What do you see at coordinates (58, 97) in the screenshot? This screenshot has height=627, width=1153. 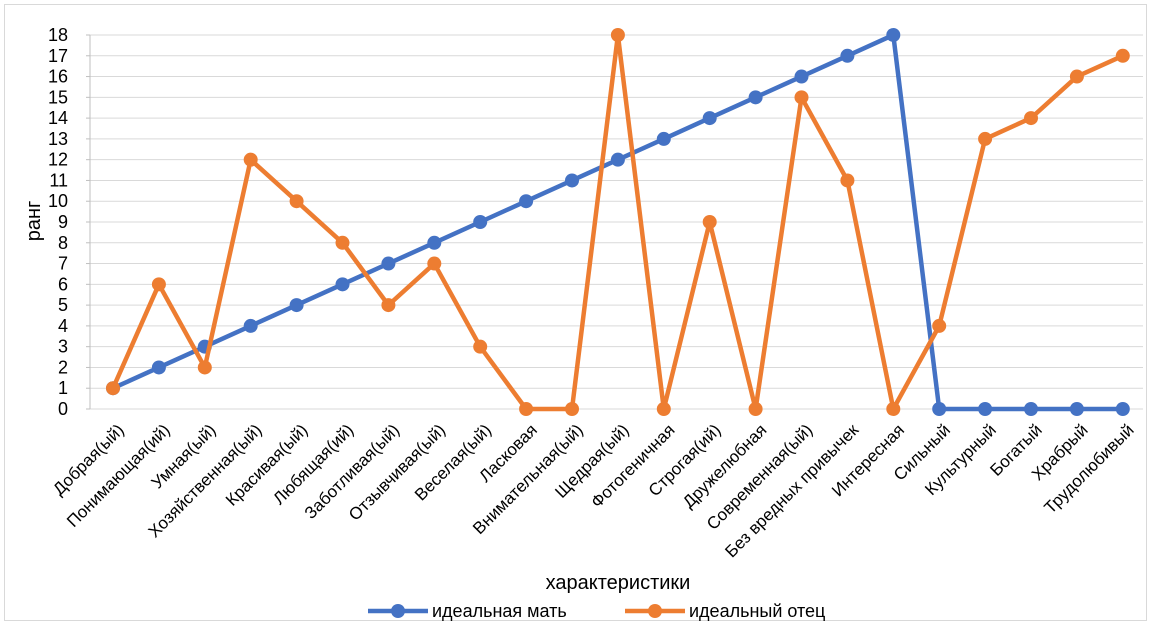 I see `y-tick-label: 15` at bounding box center [58, 97].